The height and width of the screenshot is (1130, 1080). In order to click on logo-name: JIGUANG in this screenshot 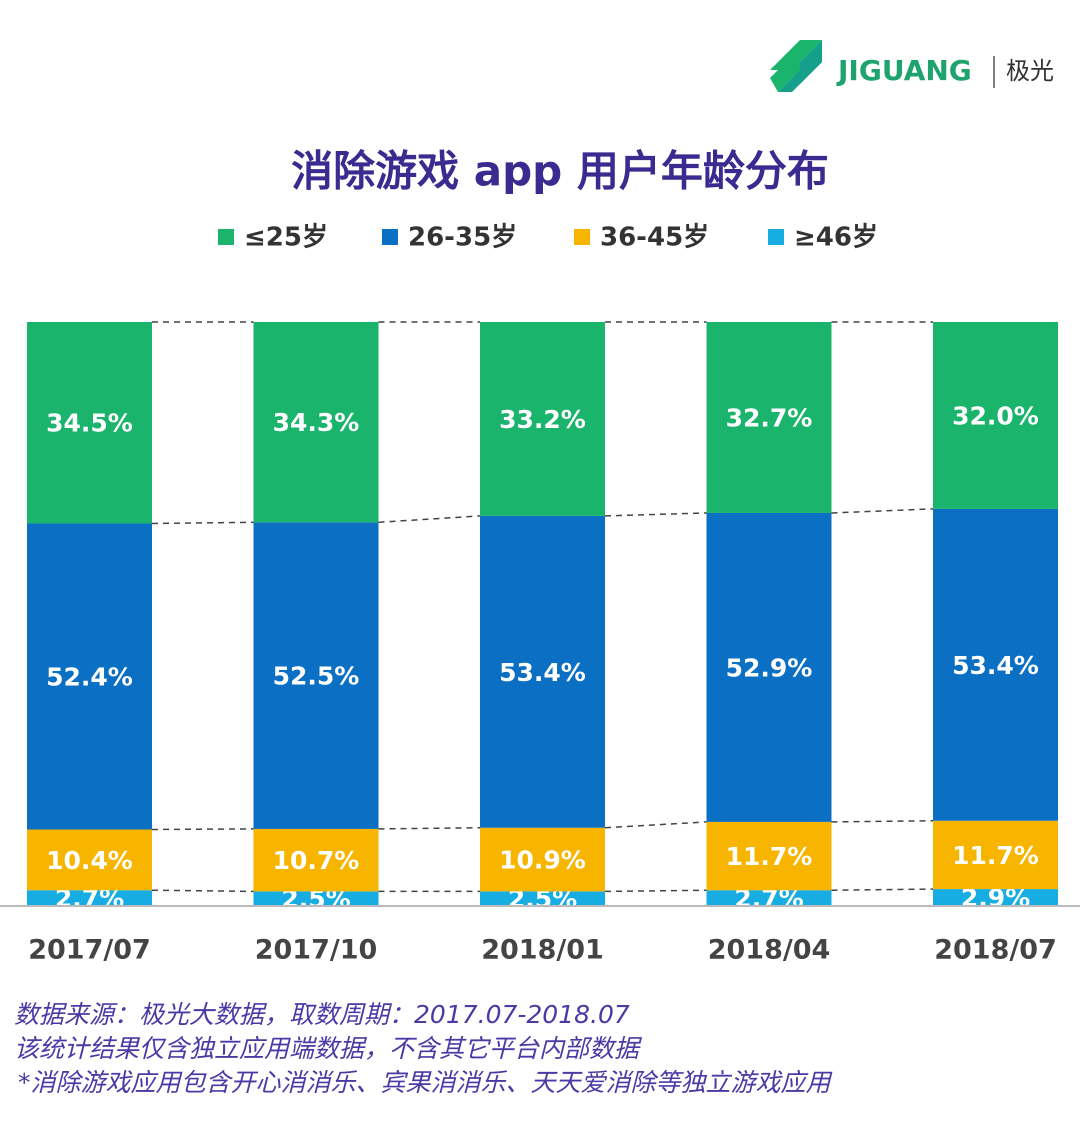, I will do `click(904, 70)`.